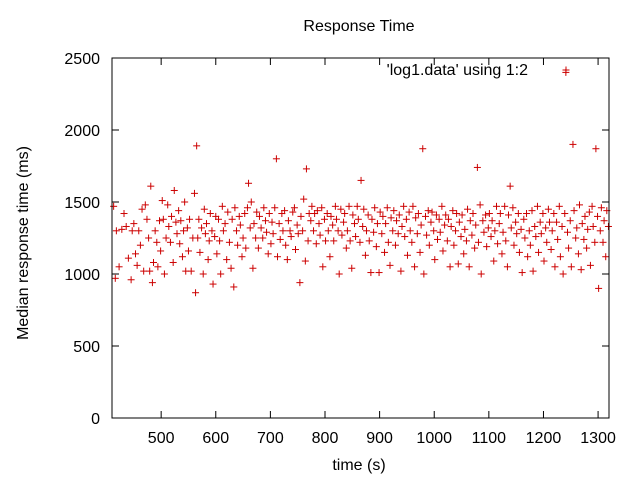  I want to click on x-axis-label: time (s), so click(358, 465).